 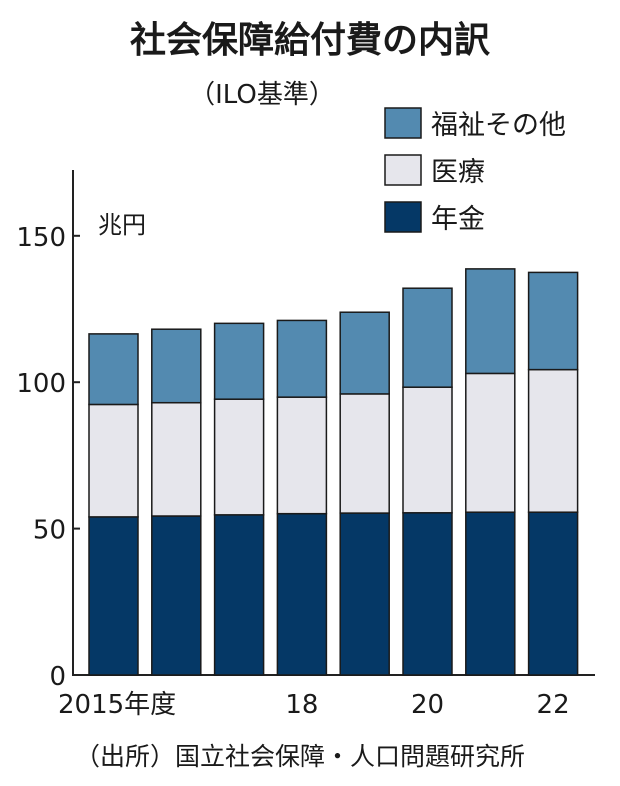 What do you see at coordinates (302, 594) in the screenshot?
I see `bar-segment-2018-年金` at bounding box center [302, 594].